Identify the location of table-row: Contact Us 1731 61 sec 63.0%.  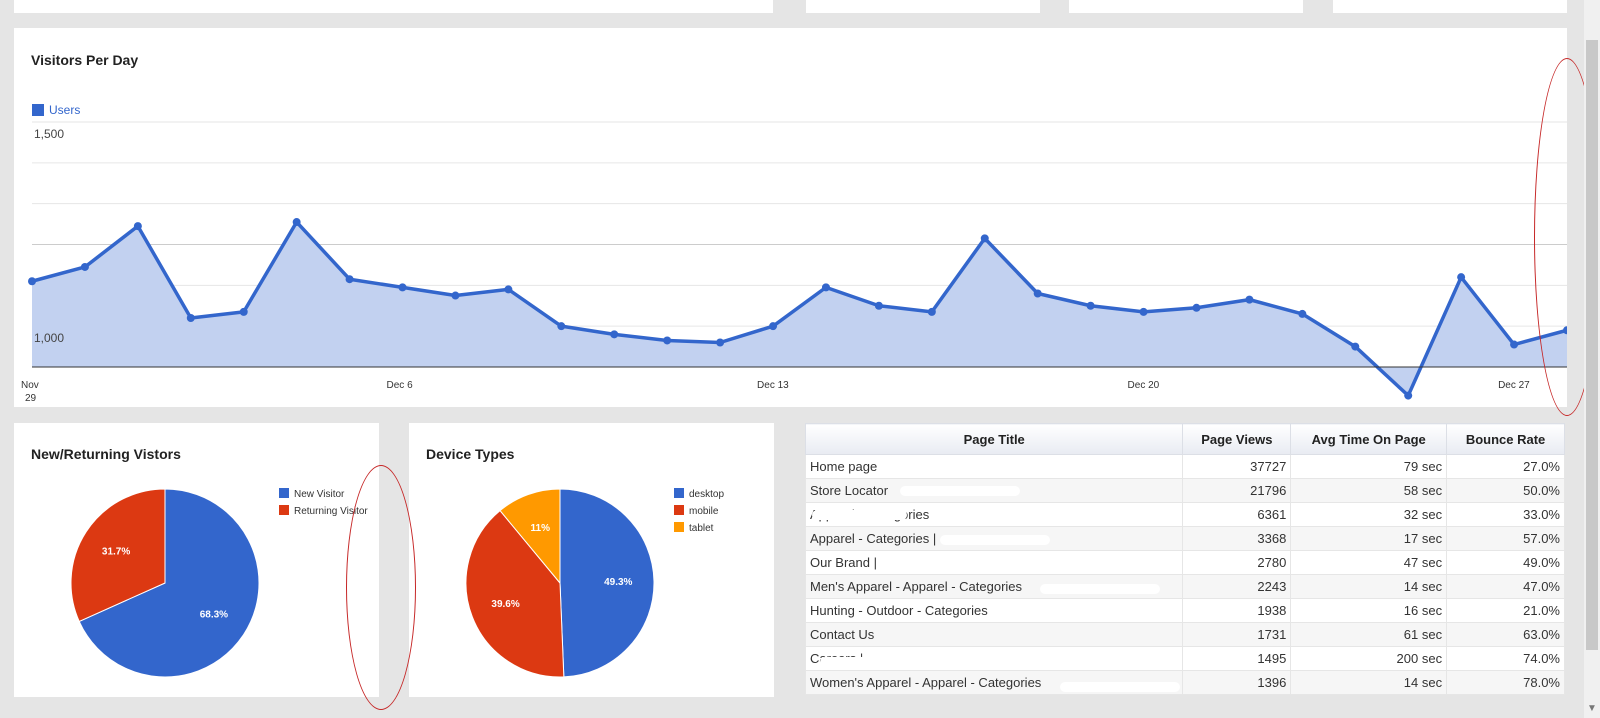
(1184, 634).